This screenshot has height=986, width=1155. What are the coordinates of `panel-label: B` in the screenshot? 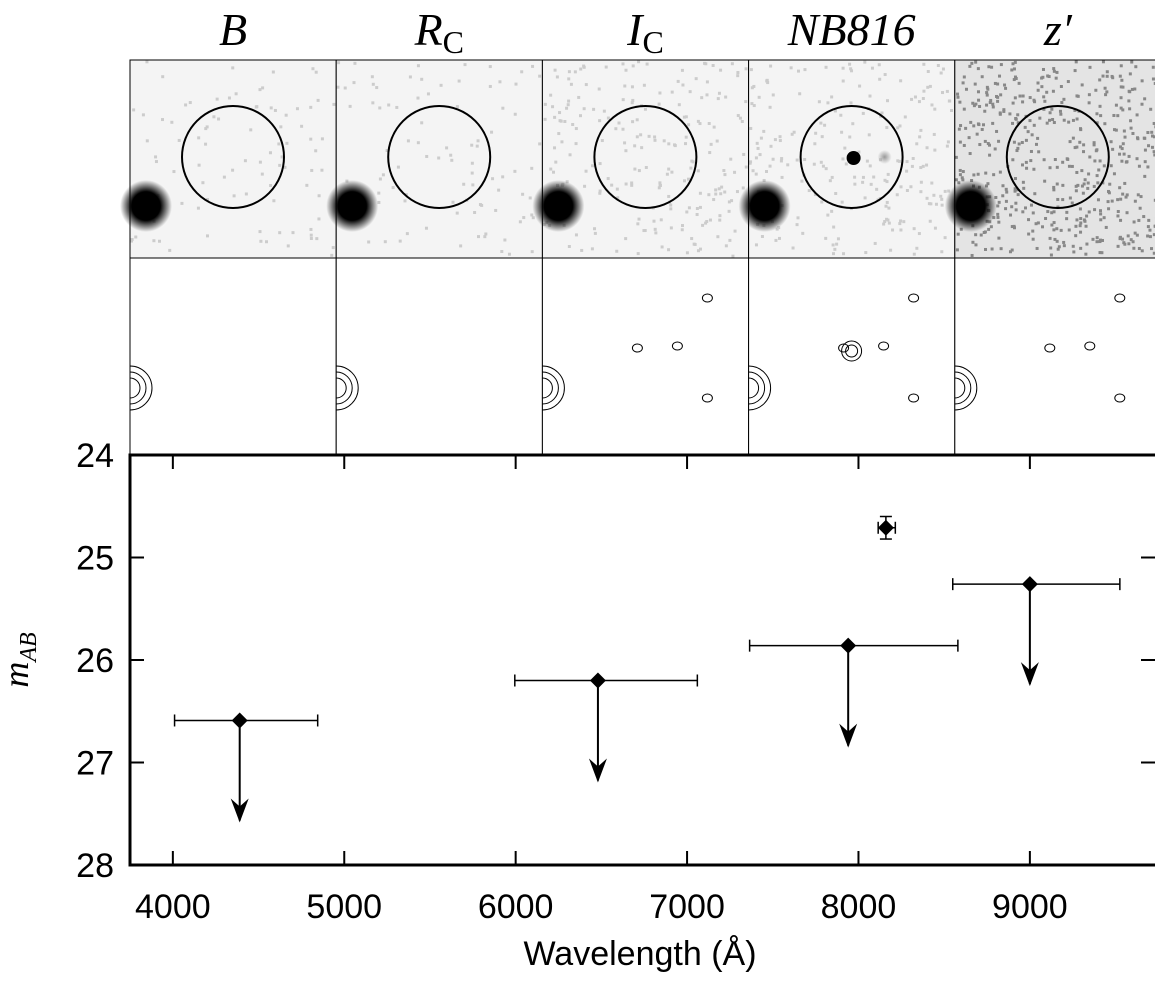 It's located at (233, 29).